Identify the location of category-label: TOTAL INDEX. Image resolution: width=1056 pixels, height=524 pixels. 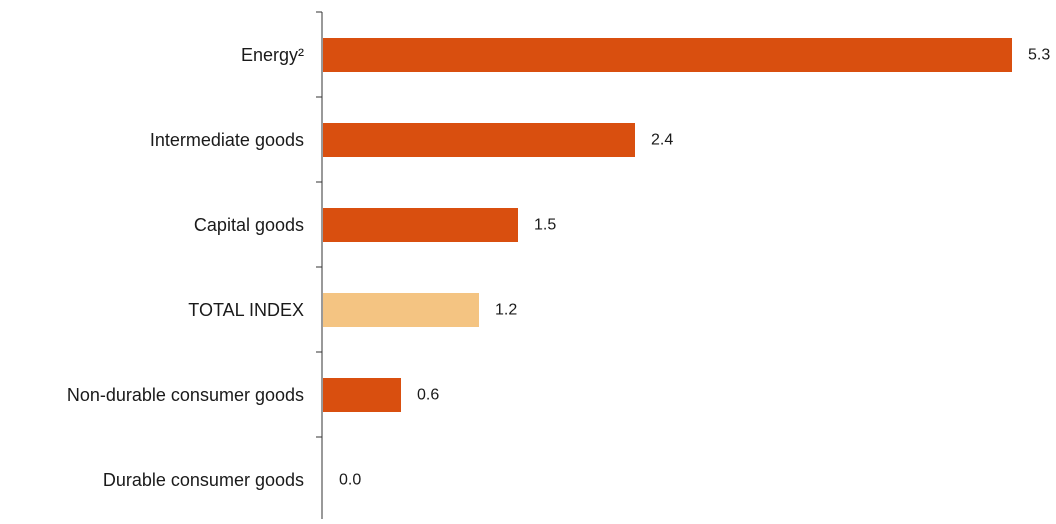
(246, 310).